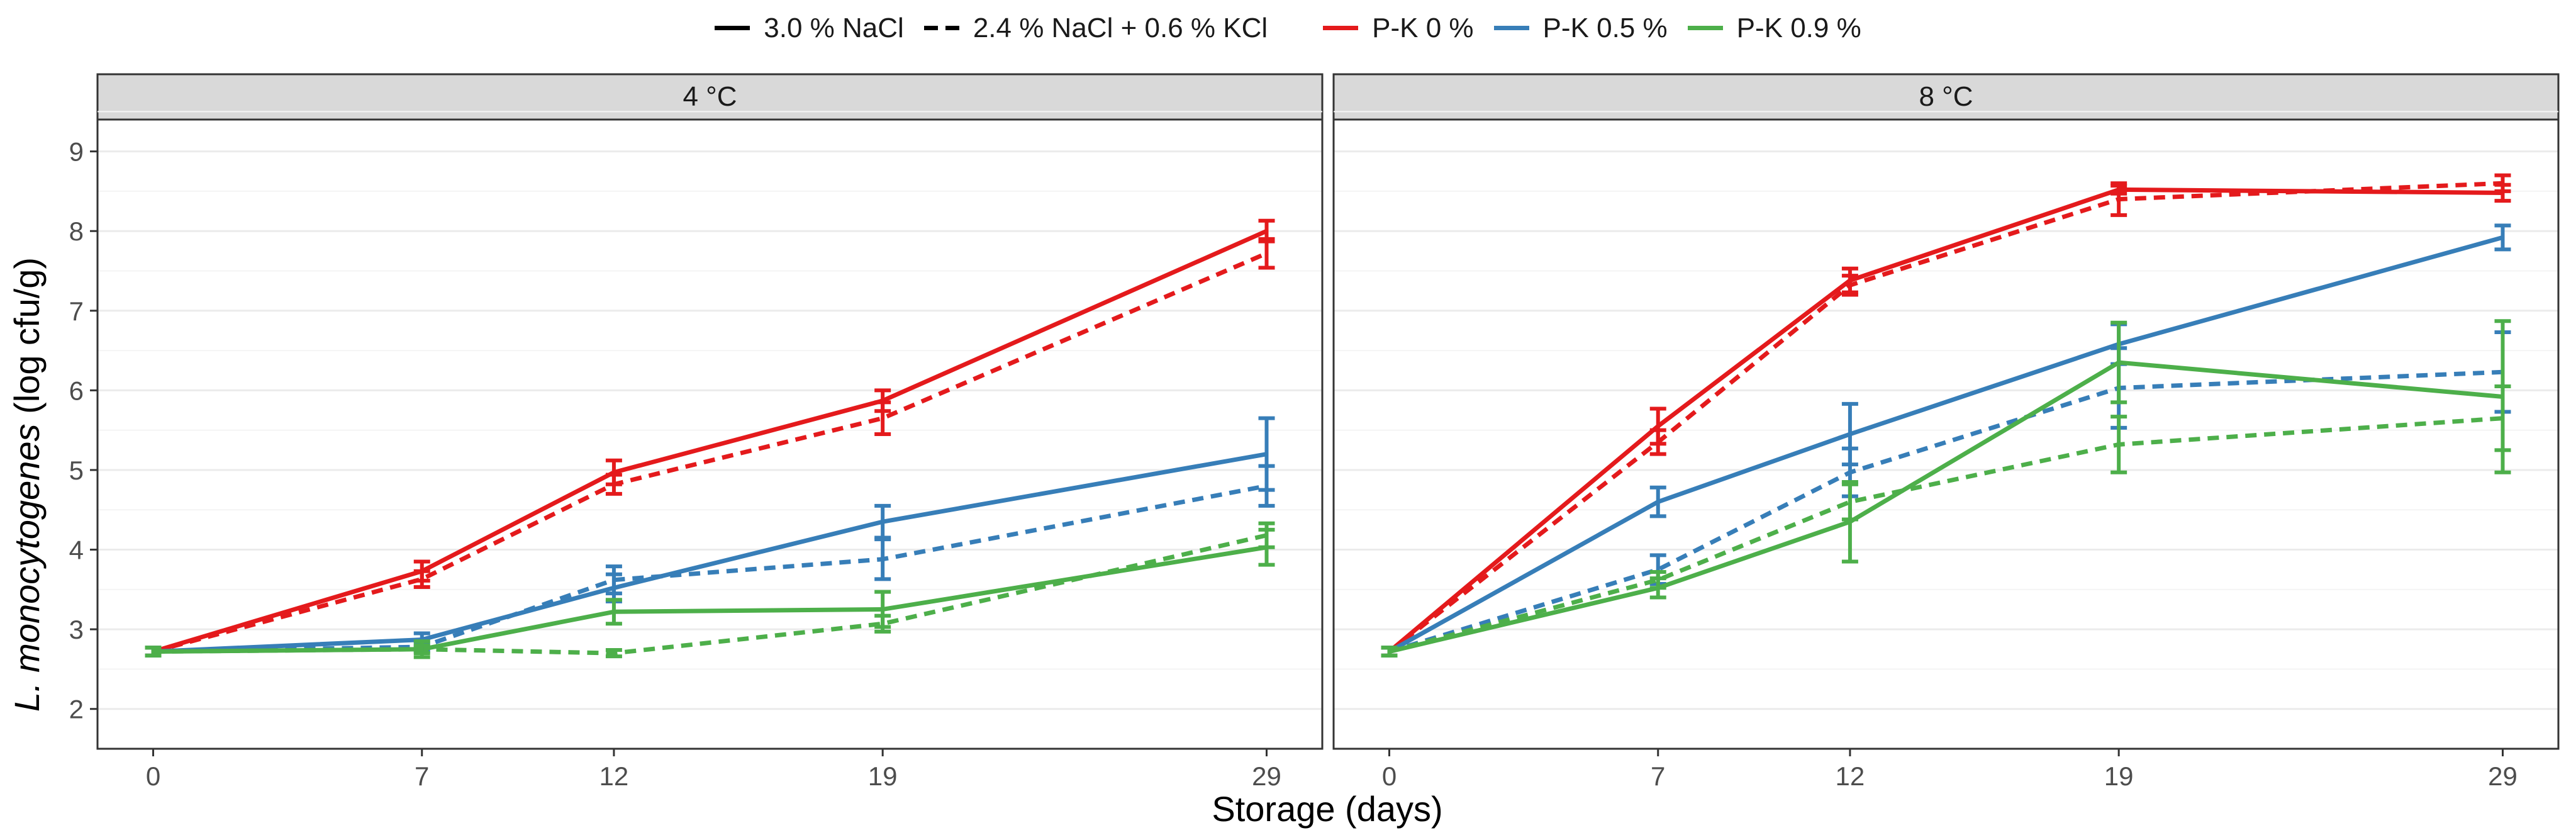  What do you see at coordinates (1120, 28) in the screenshot?
I see `legend-label: 2.4 % NaCl + 0.6 % KCl` at bounding box center [1120, 28].